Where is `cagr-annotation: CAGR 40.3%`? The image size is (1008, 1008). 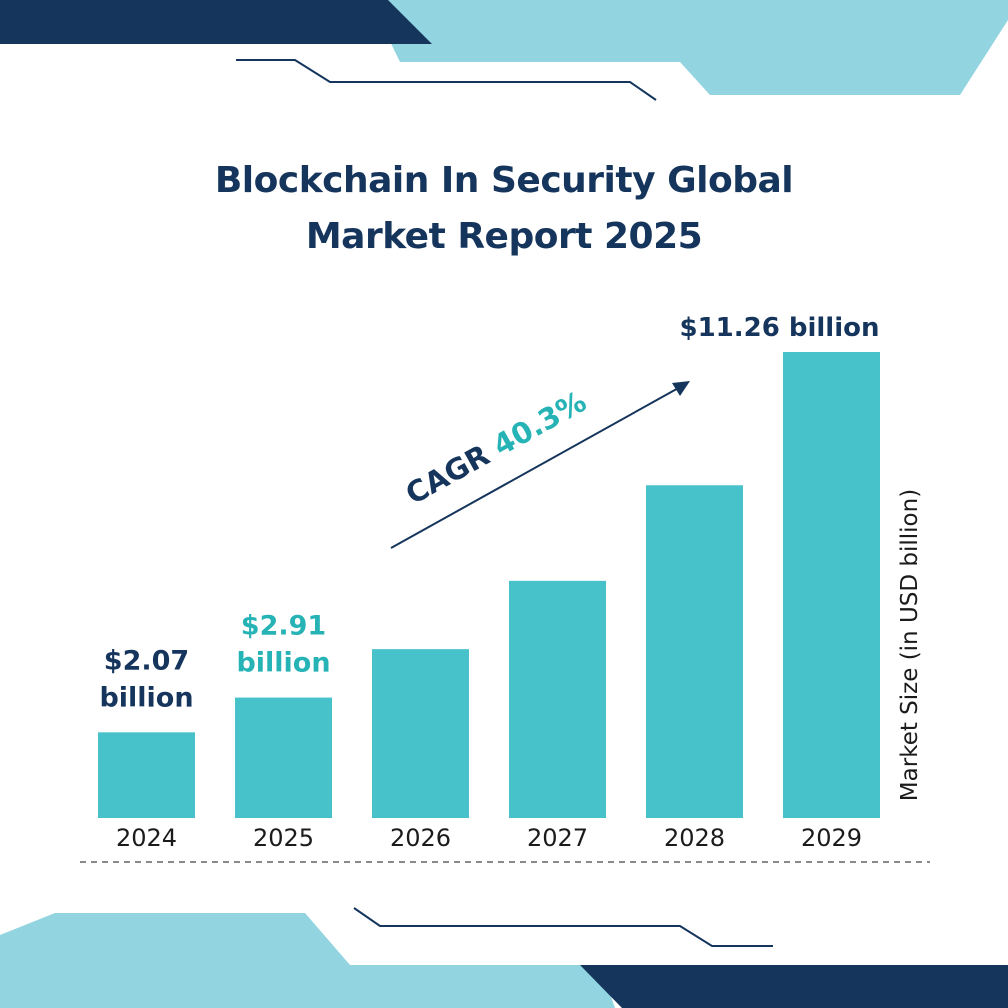 cagr-annotation: CAGR 40.3% is located at coordinates (496, 447).